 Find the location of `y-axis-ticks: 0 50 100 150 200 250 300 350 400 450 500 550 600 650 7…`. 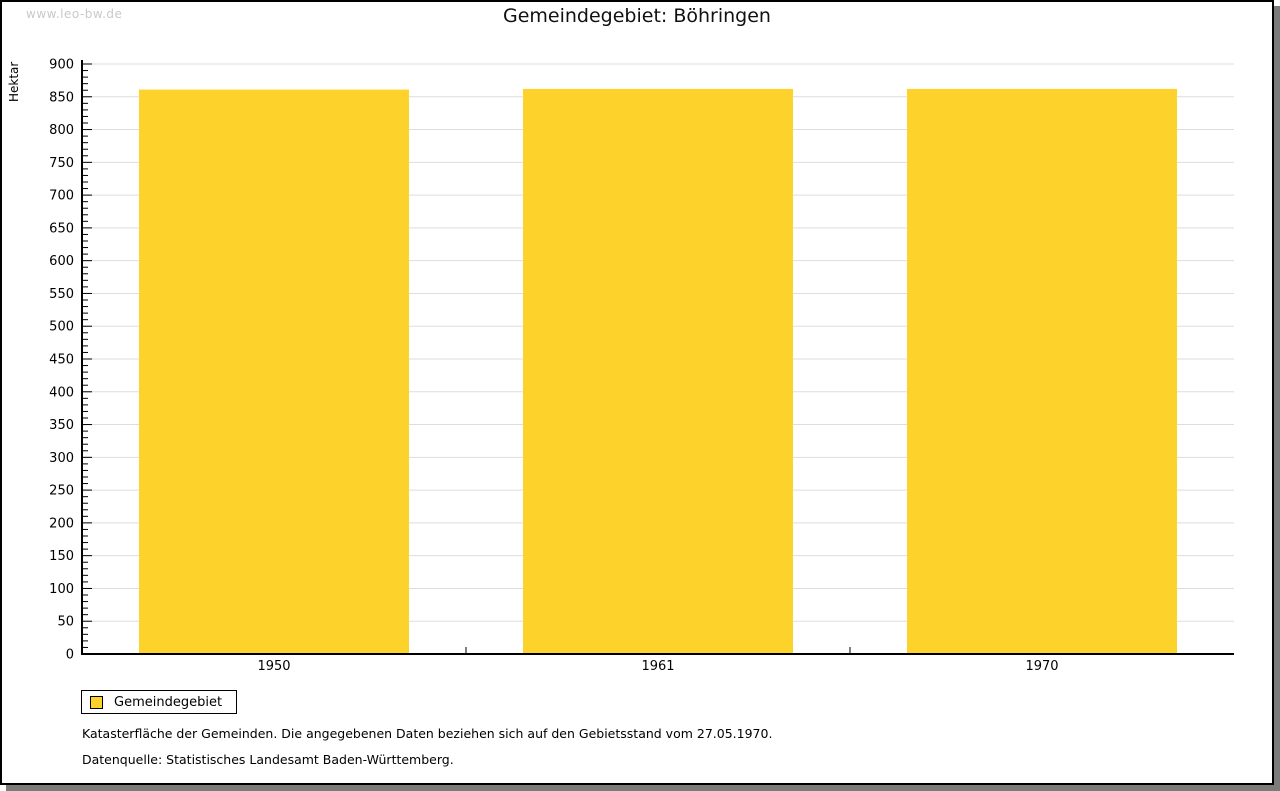

y-axis-ticks: 0 50 100 150 200 250 300 350 400 450 500 550 600 650 7… is located at coordinates (70, 360).